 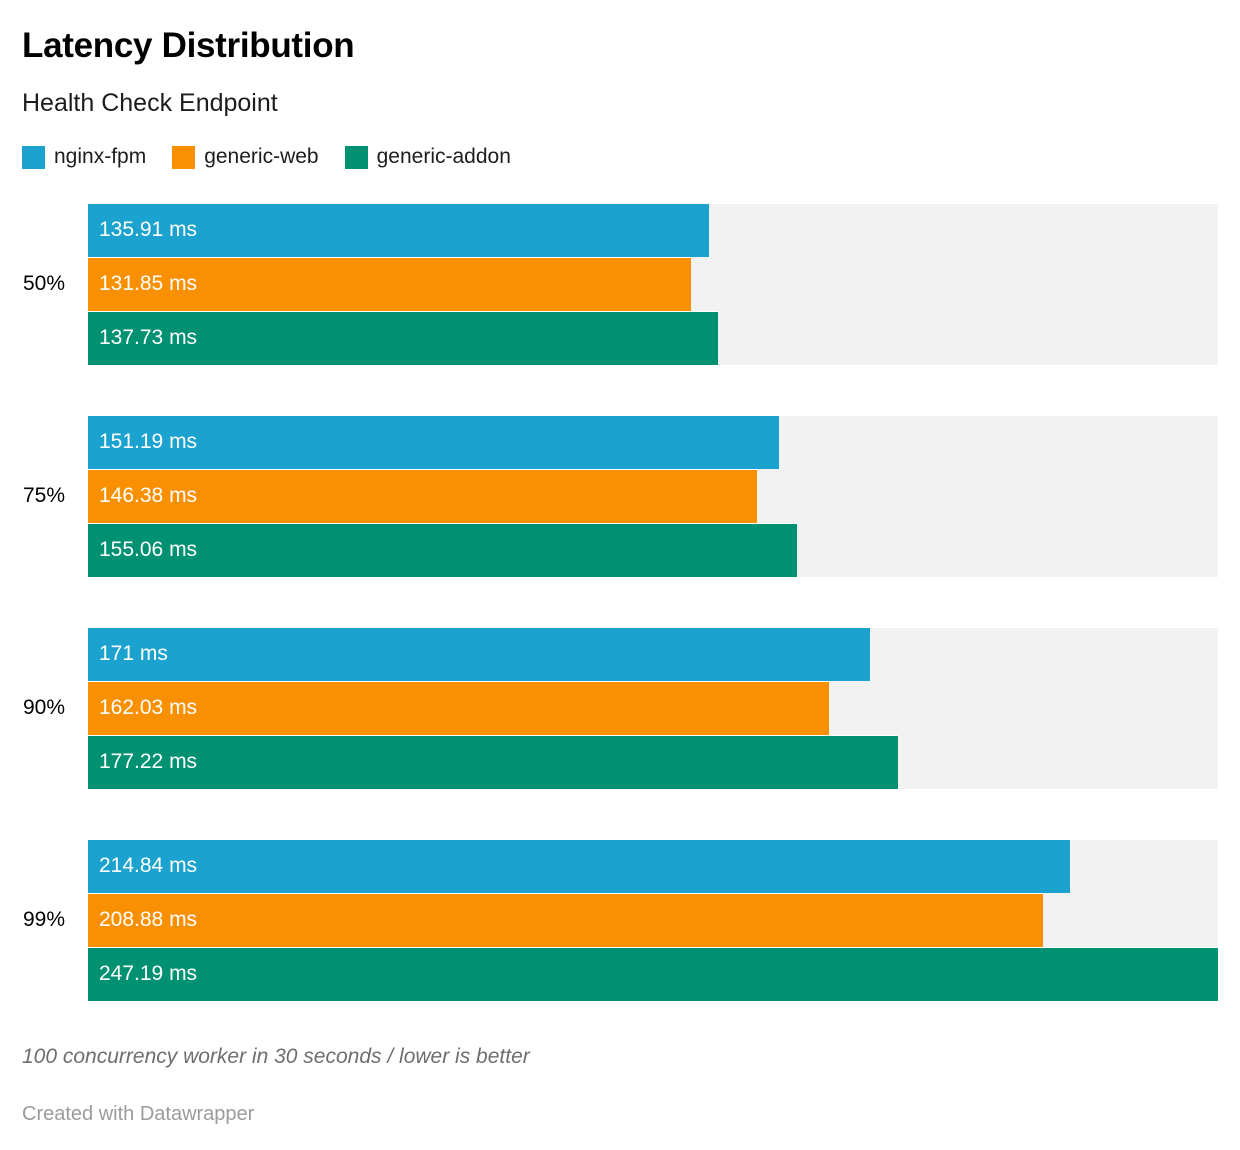 What do you see at coordinates (148, 866) in the screenshot?
I see `bar-value-label: 214.84 ms` at bounding box center [148, 866].